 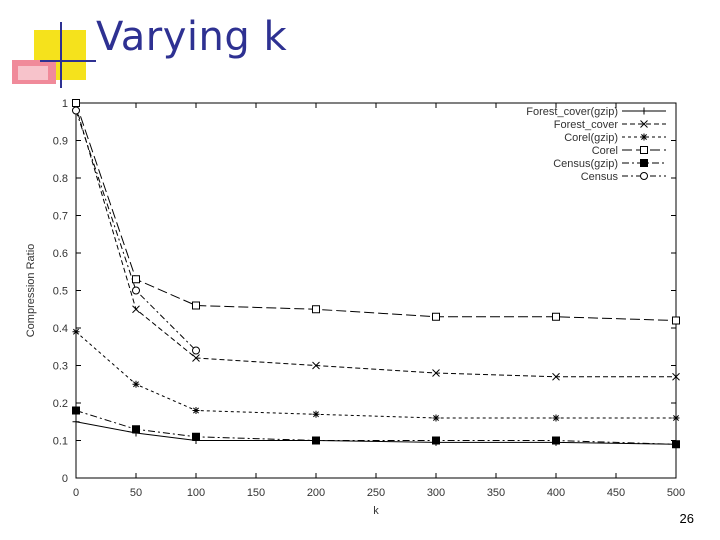 I want to click on y-tick-label: 0.9, so click(x=60, y=142).